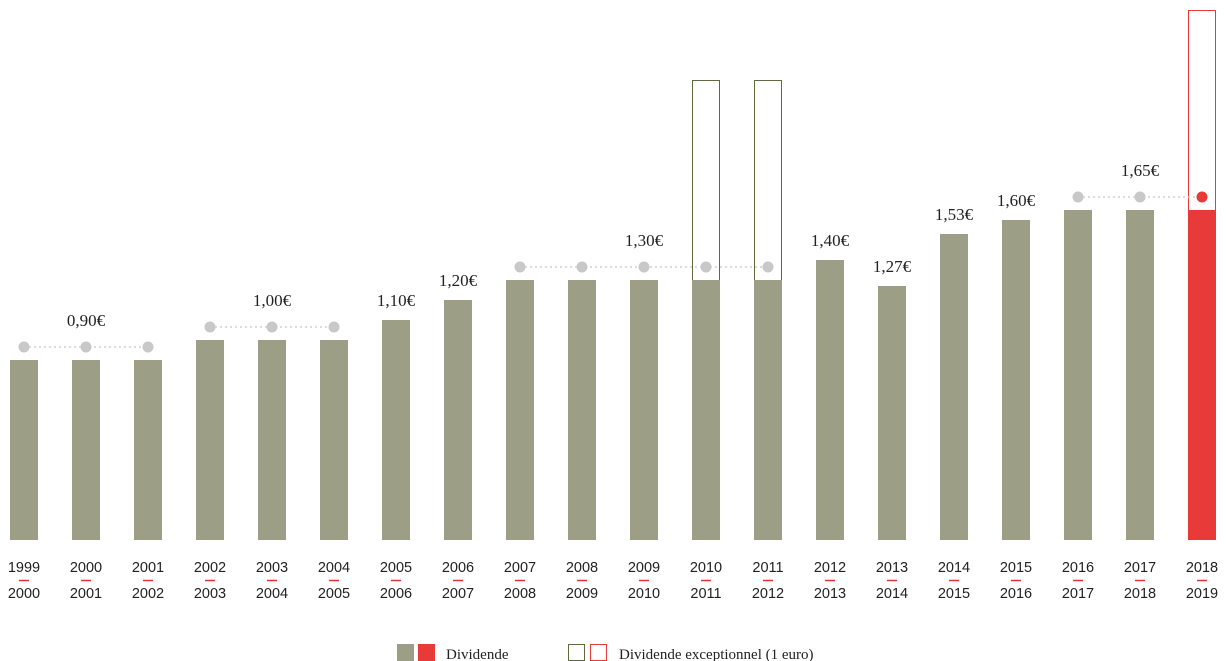 The height and width of the screenshot is (661, 1226). What do you see at coordinates (644, 240) in the screenshot?
I see `value-label-2009: 1,30€` at bounding box center [644, 240].